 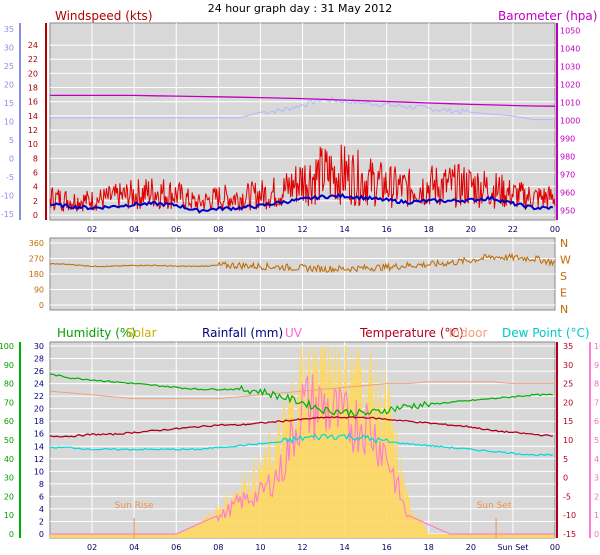 What do you see at coordinates (596, 440) in the screenshot?
I see `uv-tick-label: 5` at bounding box center [596, 440].